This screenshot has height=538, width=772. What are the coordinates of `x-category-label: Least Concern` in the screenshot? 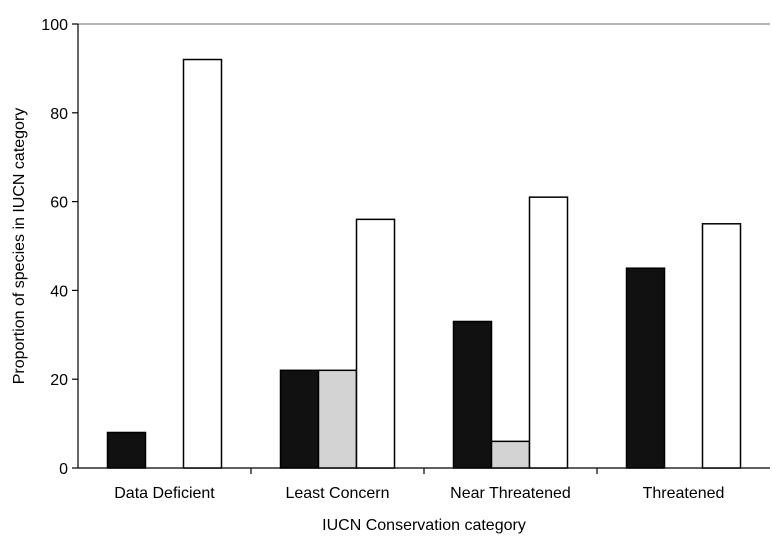 It's located at (337, 493).